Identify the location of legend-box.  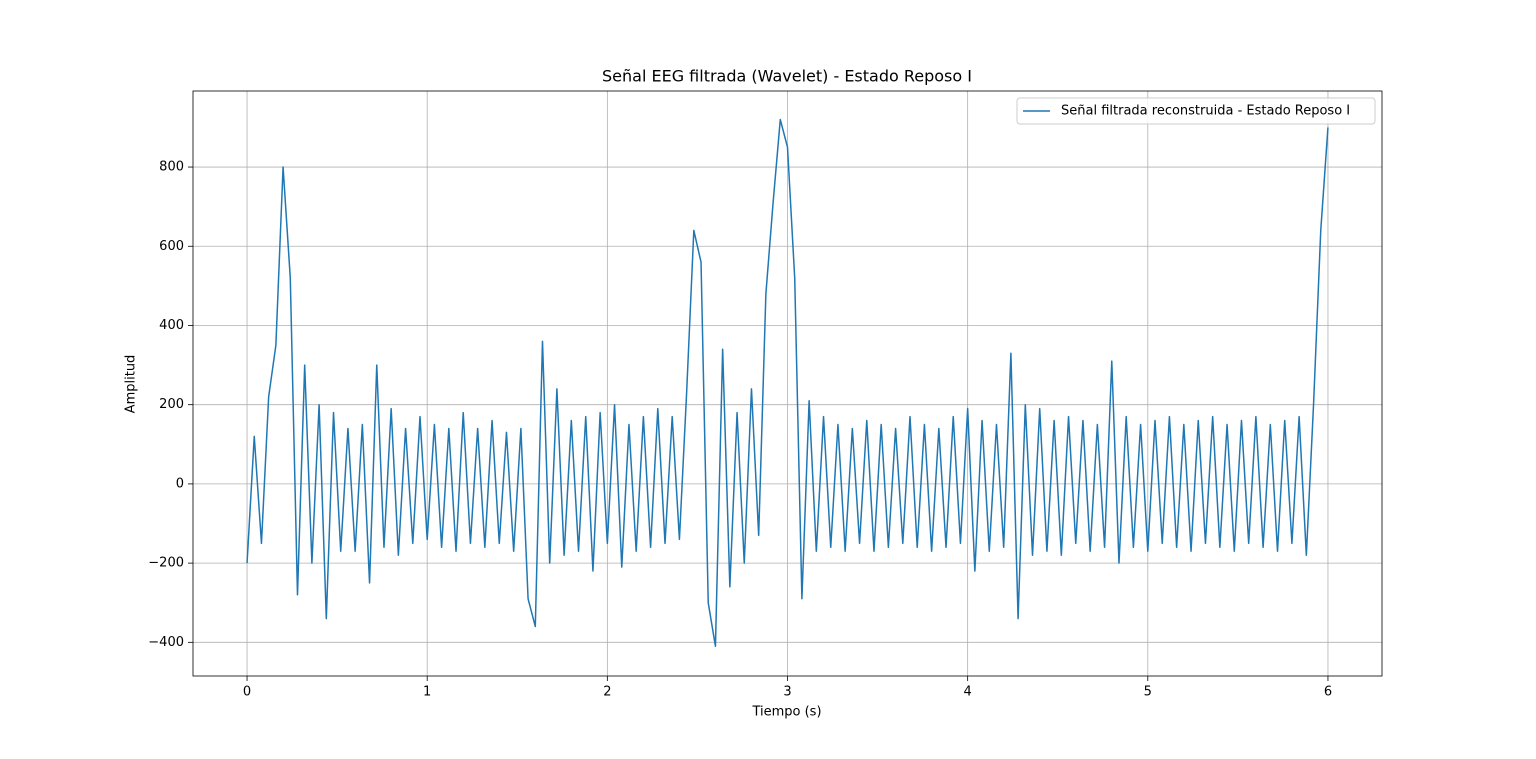
(1196, 111).